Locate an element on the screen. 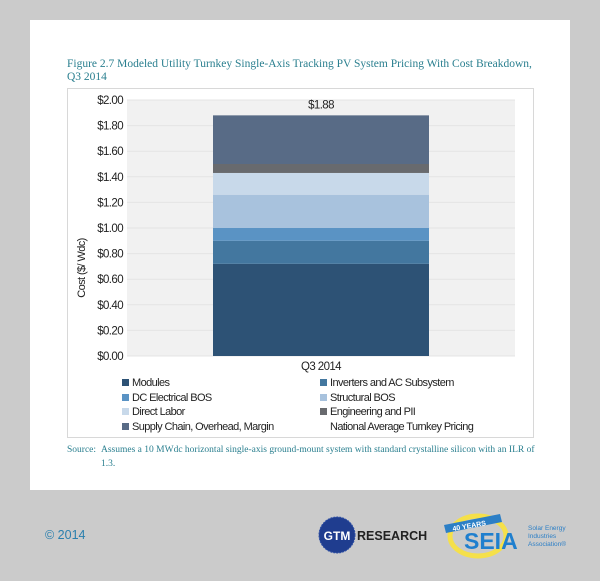  legend-label: Supply Chain, Overhead, Margin is located at coordinates (203, 427).